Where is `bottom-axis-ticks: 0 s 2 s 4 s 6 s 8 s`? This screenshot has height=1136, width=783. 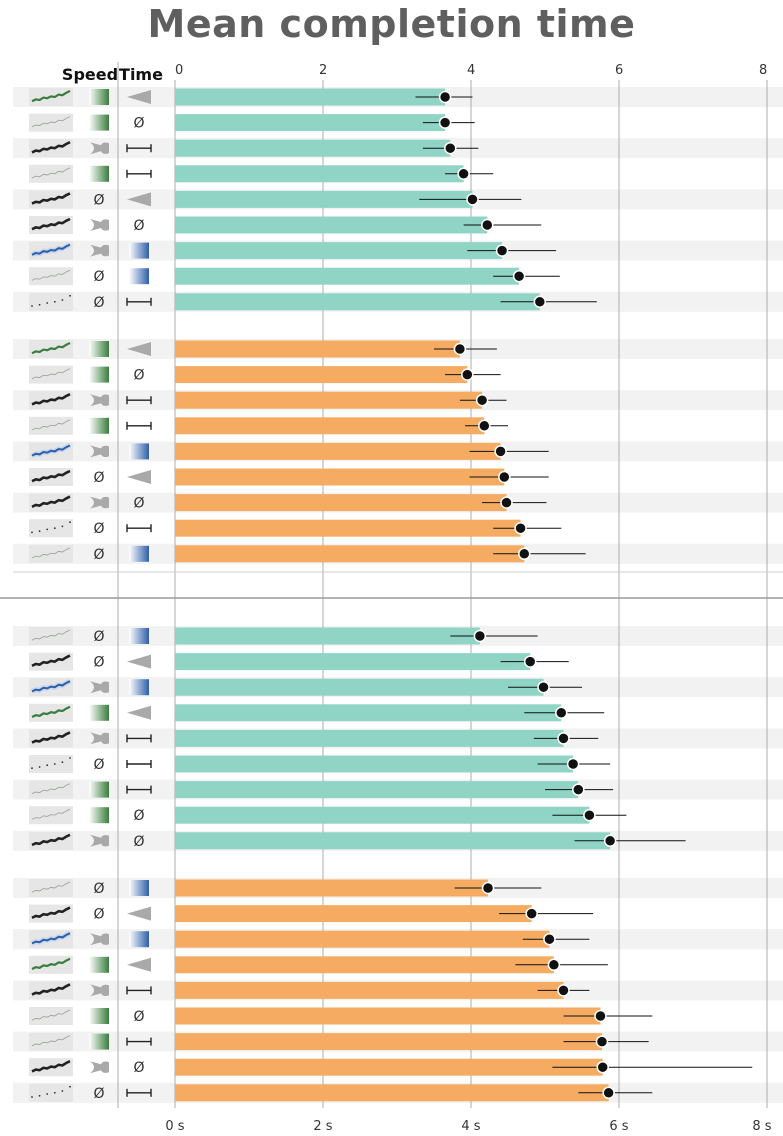 bottom-axis-ticks: 0 s 2 s 4 s 6 s 8 s is located at coordinates (468, 1126).